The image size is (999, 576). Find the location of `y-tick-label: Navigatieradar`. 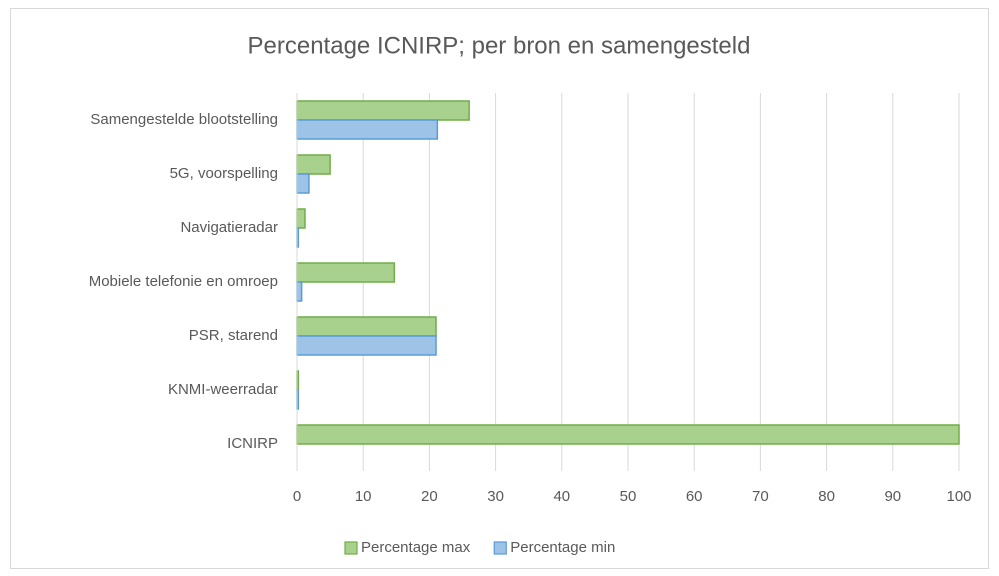

y-tick-label: Navigatieradar is located at coordinates (229, 227).